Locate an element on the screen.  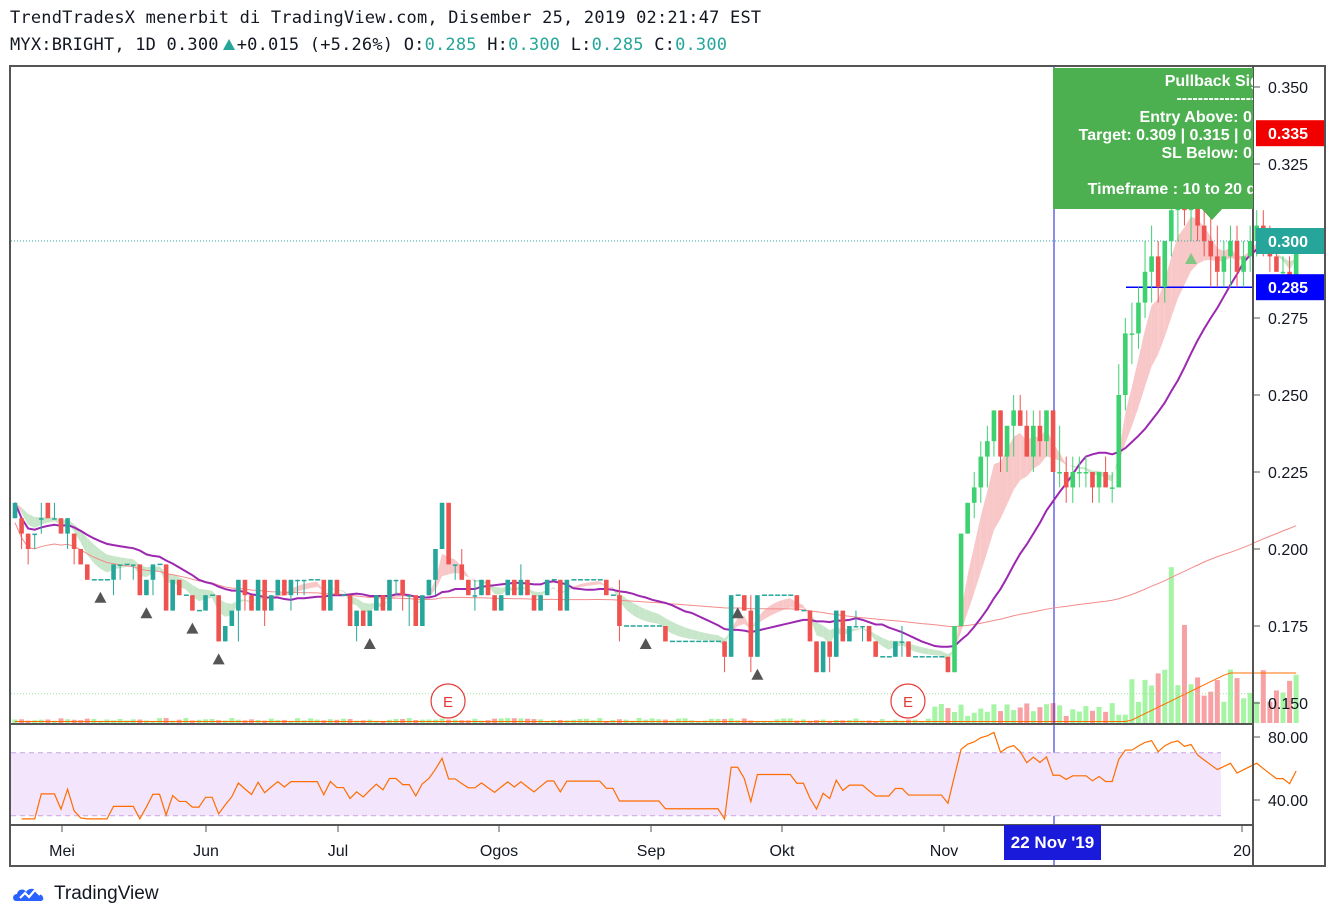
tradingview-logo: TradingView is located at coordinates (85, 894).